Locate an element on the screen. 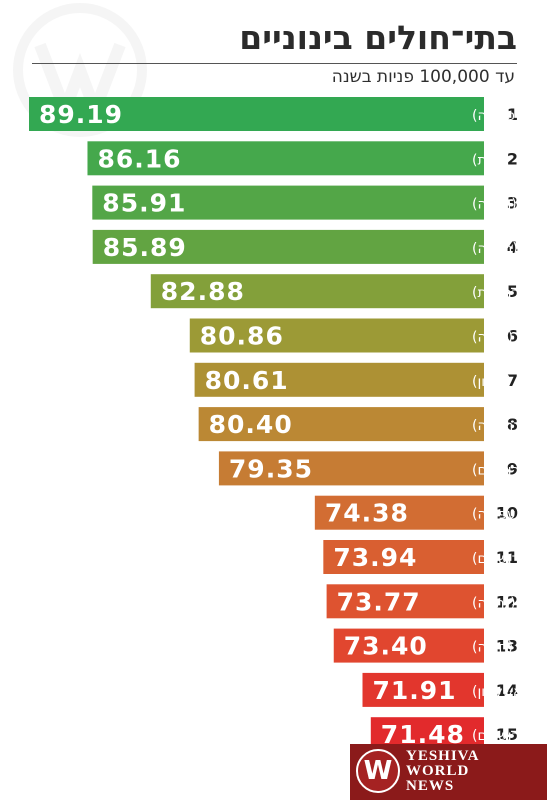  bar-rank-label: 12 is located at coordinates (507, 601).